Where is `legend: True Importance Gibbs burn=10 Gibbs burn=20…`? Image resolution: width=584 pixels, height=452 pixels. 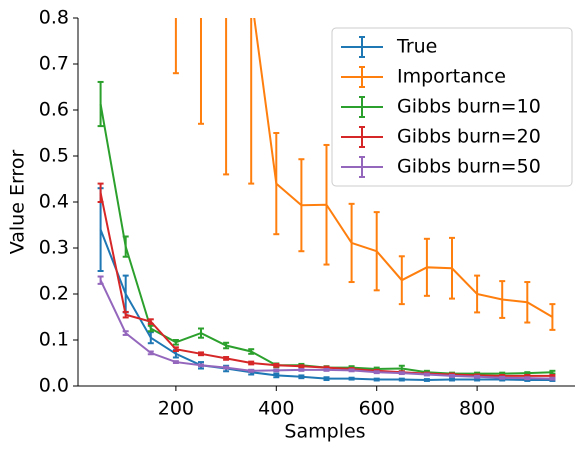
legend: True Importance Gibbs burn=10 Gibbs burn=20… is located at coordinates (452, 107).